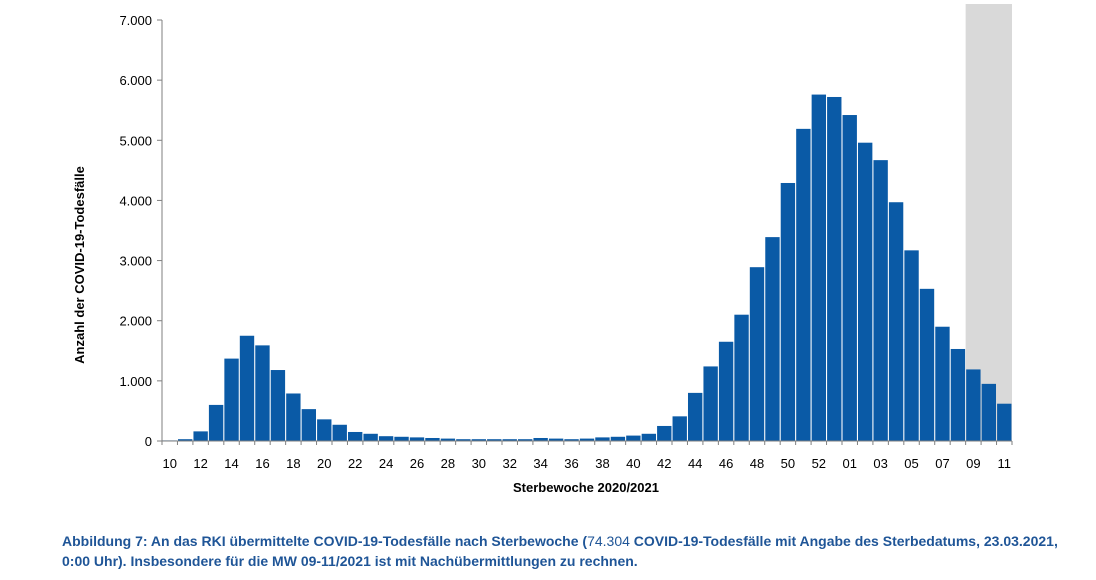 The image size is (1096, 580). I want to click on x-axis-label: Sterbewoche 2020/2021, so click(586, 487).